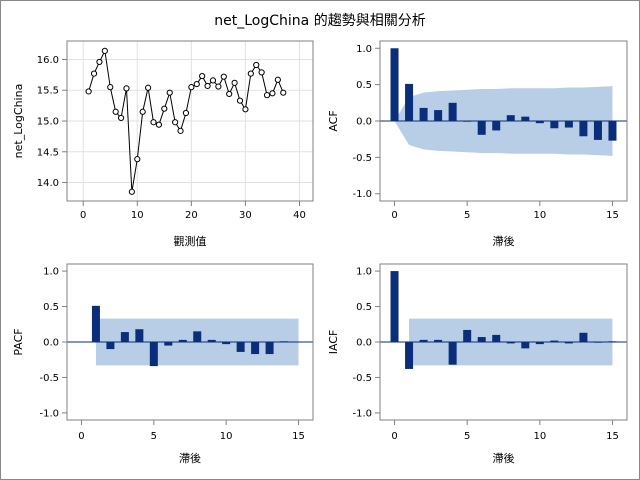  I want to click on pacf-y-tick-label: 1.0, so click(51, 272).